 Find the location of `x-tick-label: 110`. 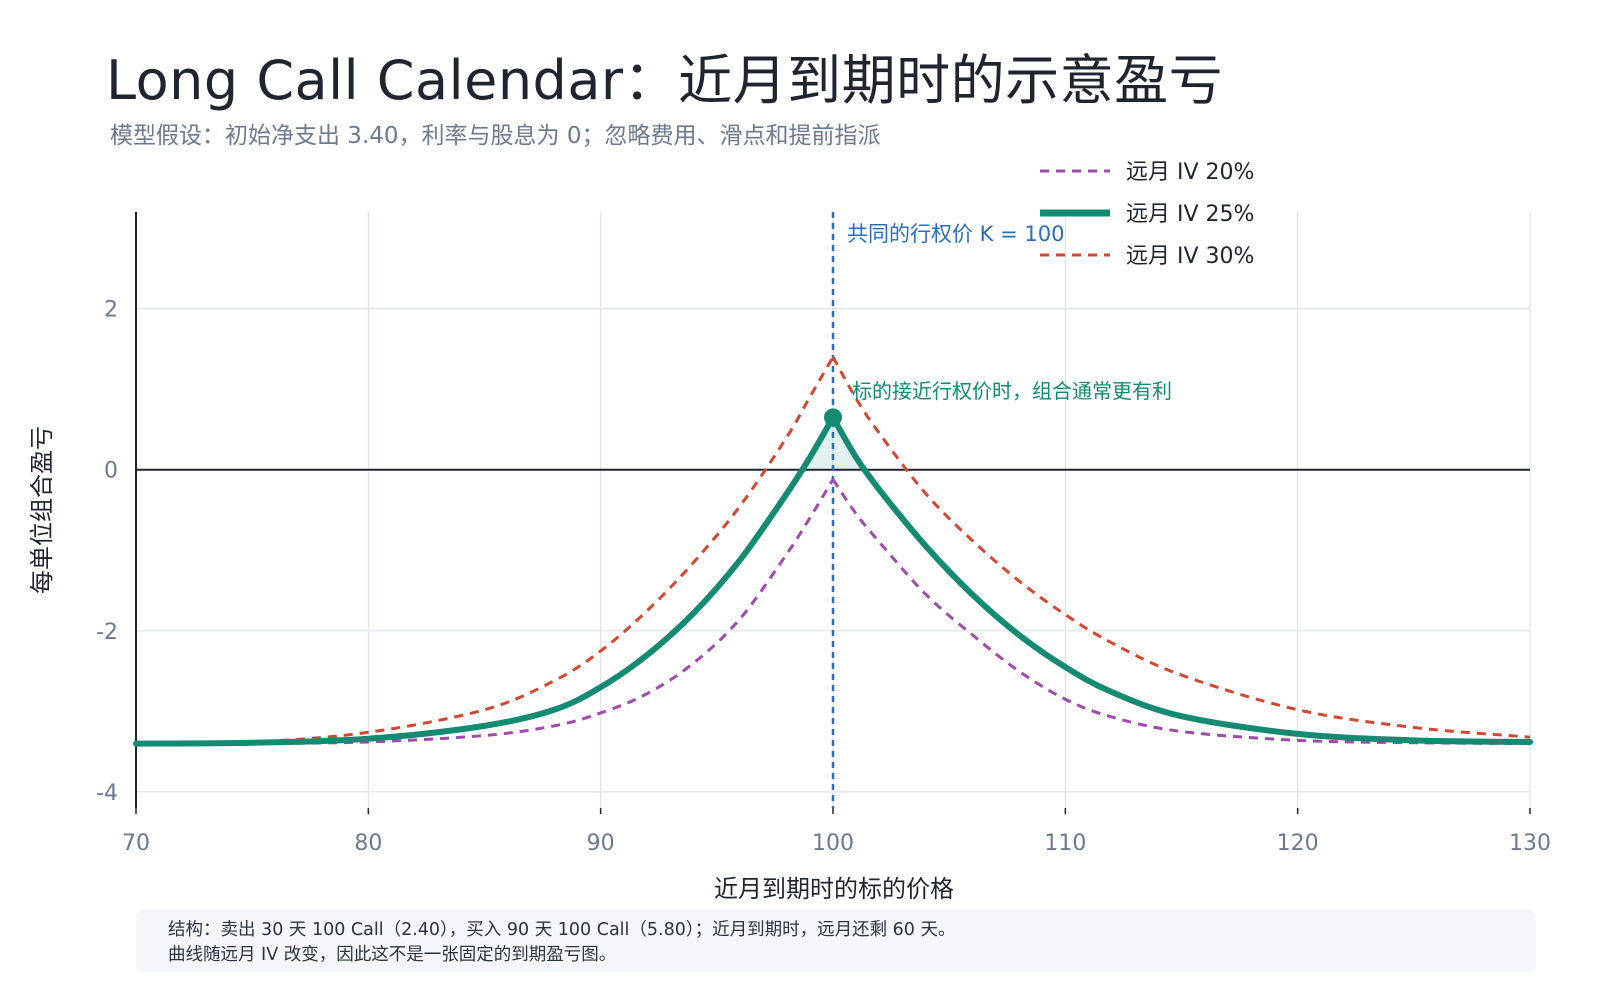

x-tick-label: 110 is located at coordinates (1065, 843).